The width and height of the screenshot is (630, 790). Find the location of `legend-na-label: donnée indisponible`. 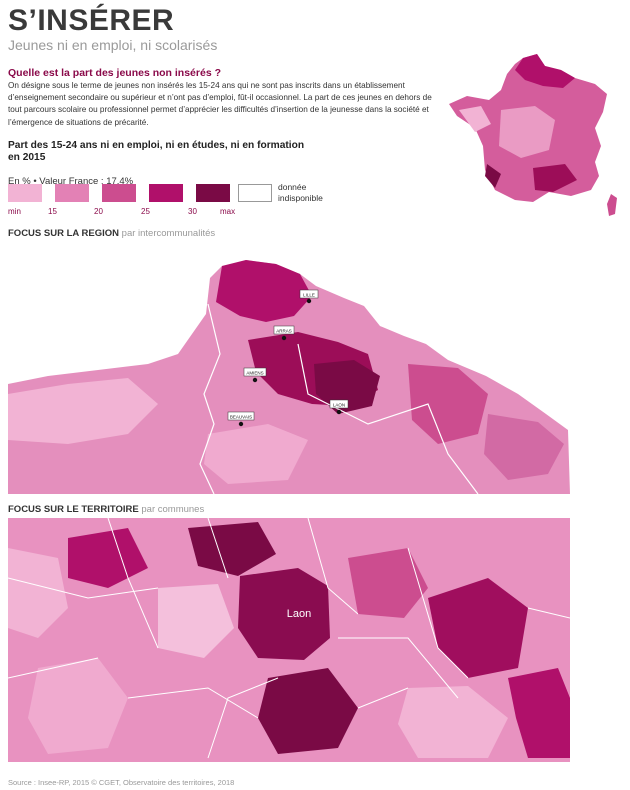

legend-na-label: donnée indisponible is located at coordinates (300, 192).